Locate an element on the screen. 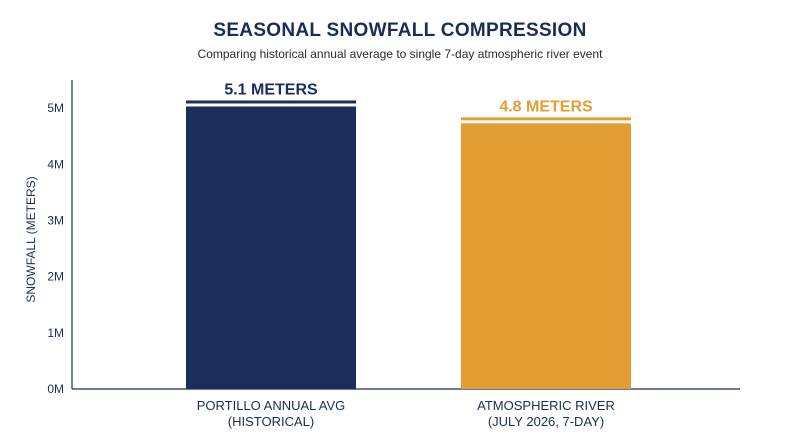 The width and height of the screenshot is (800, 447). y-tick-label: 1M is located at coordinates (55, 333).